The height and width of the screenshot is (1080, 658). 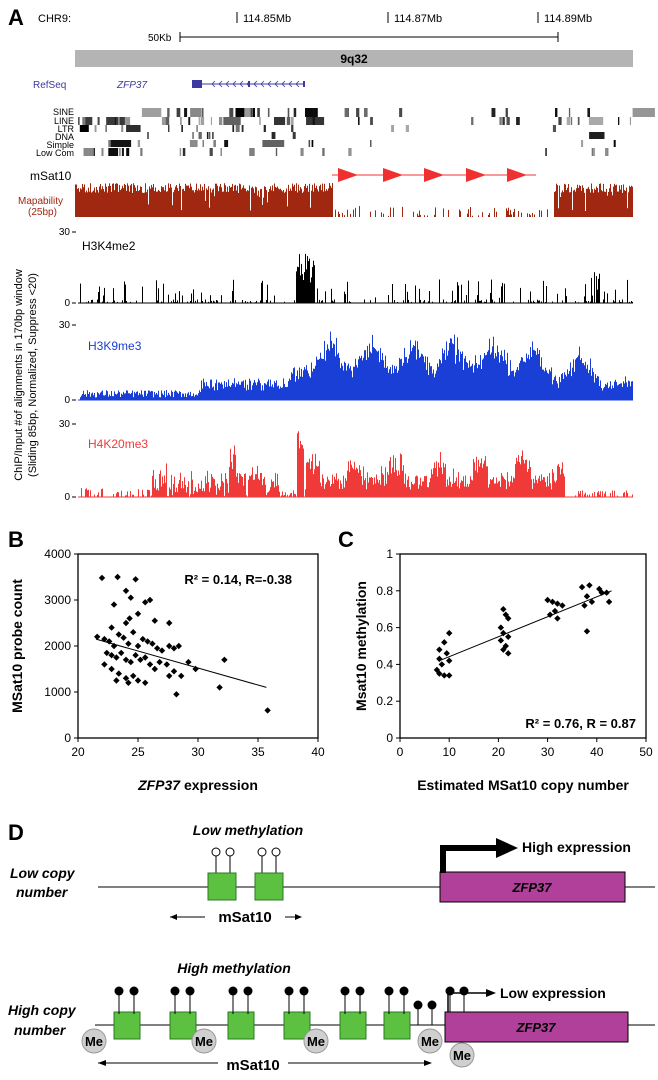 I want to click on low-copy-label: Low copy, so click(x=43, y=873).